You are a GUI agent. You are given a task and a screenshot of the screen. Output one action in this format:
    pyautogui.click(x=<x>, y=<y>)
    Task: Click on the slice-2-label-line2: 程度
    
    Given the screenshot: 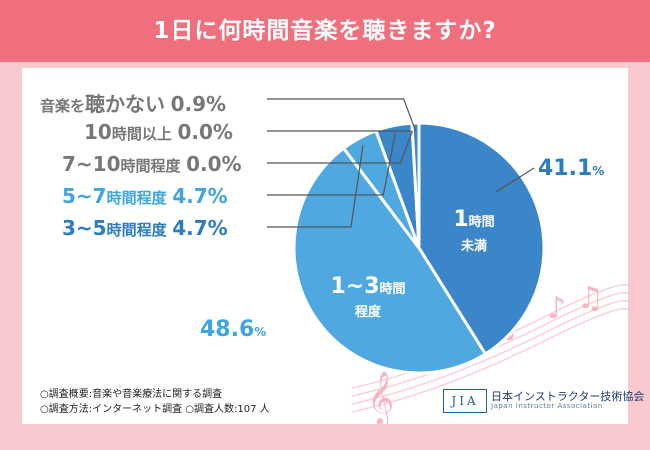 What is the action you would take?
    pyautogui.click(x=368, y=312)
    